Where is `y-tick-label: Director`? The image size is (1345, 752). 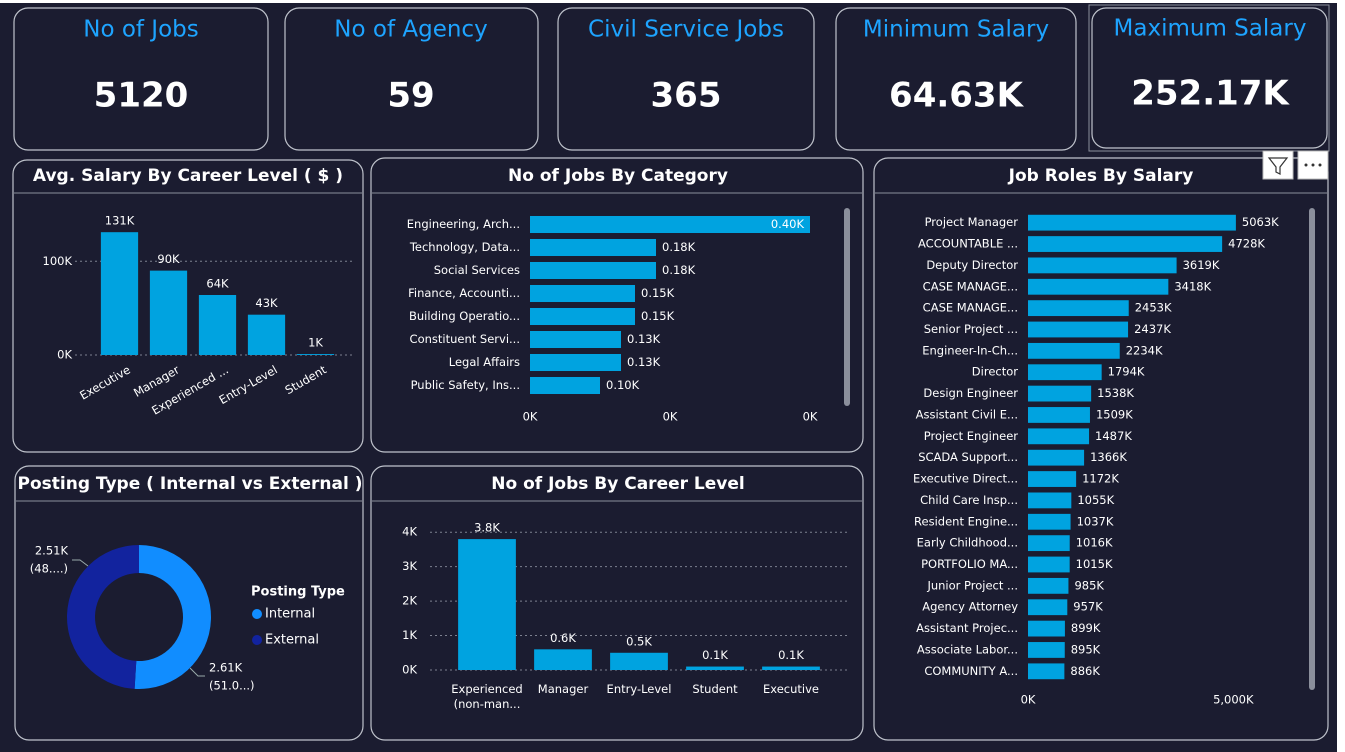
y-tick-label: Director is located at coordinates (995, 372).